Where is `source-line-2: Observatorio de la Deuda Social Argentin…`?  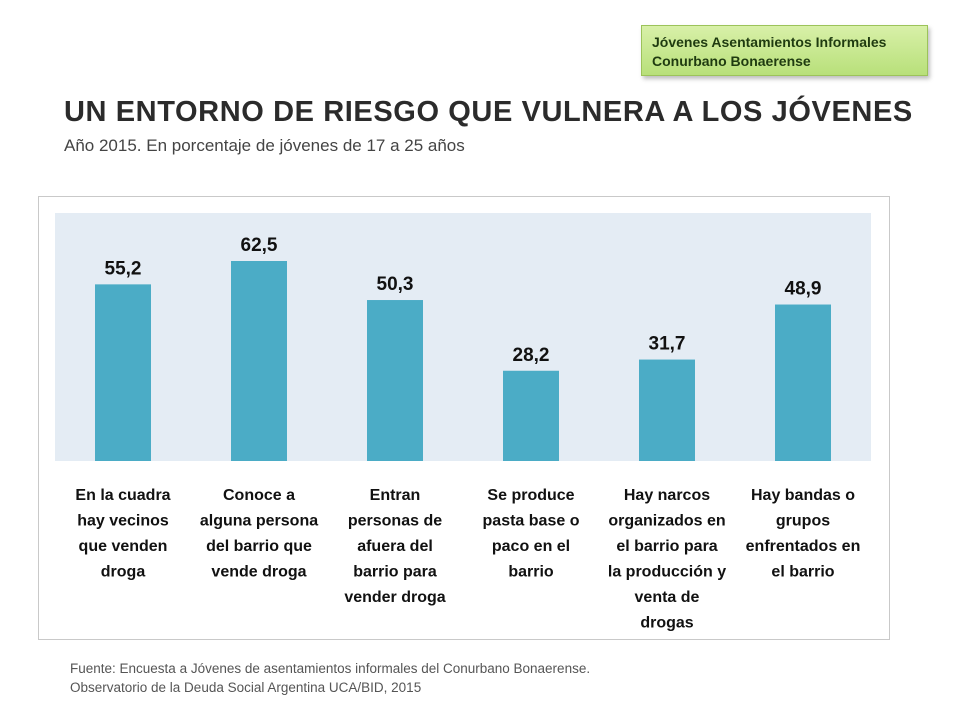
source-line-2: Observatorio de la Deuda Social Argentin… is located at coordinates (246, 687).